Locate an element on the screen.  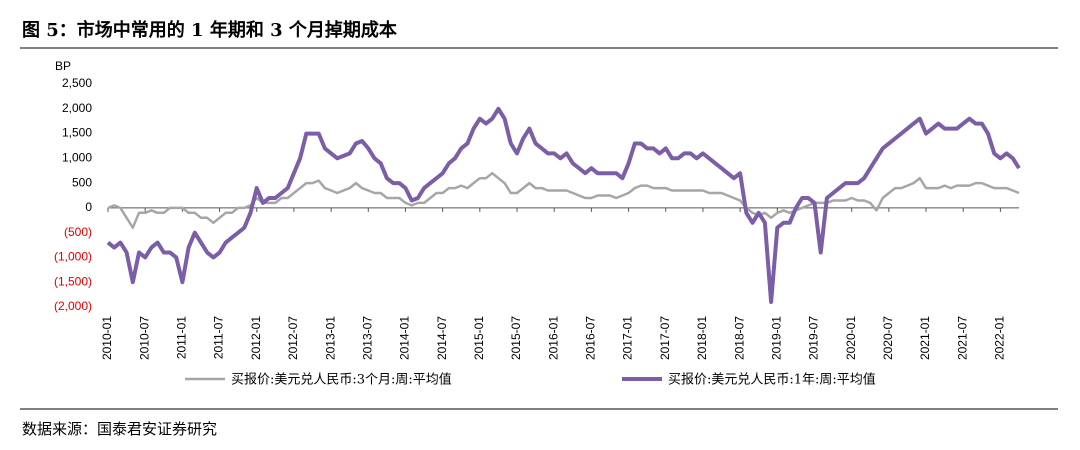
y-tick-label: (500) is located at coordinates (78, 232).